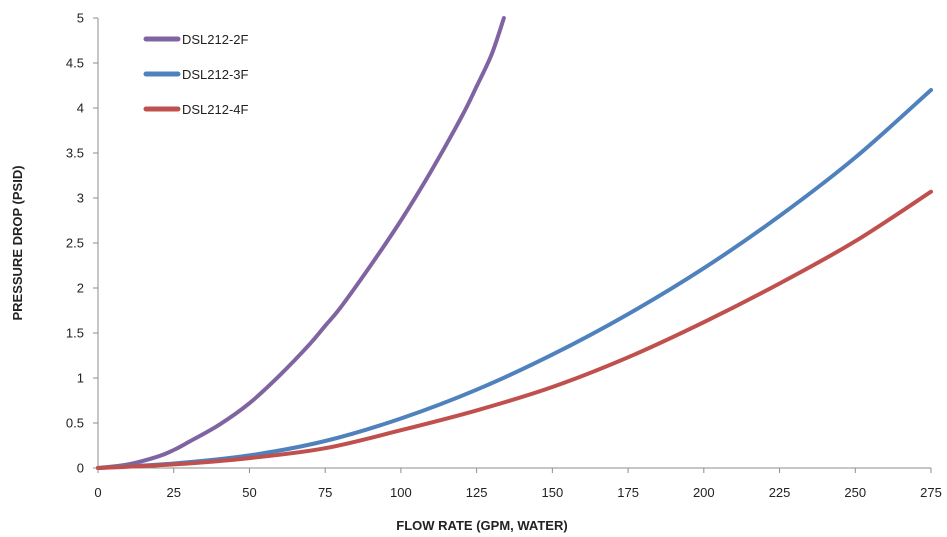 The width and height of the screenshot is (947, 537). I want to click on x-tick-label: 250, so click(855, 492).